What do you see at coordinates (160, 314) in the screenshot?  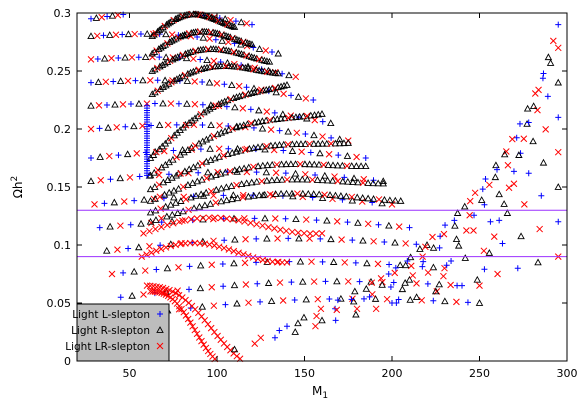 I see `legend-marker` at bounding box center [160, 314].